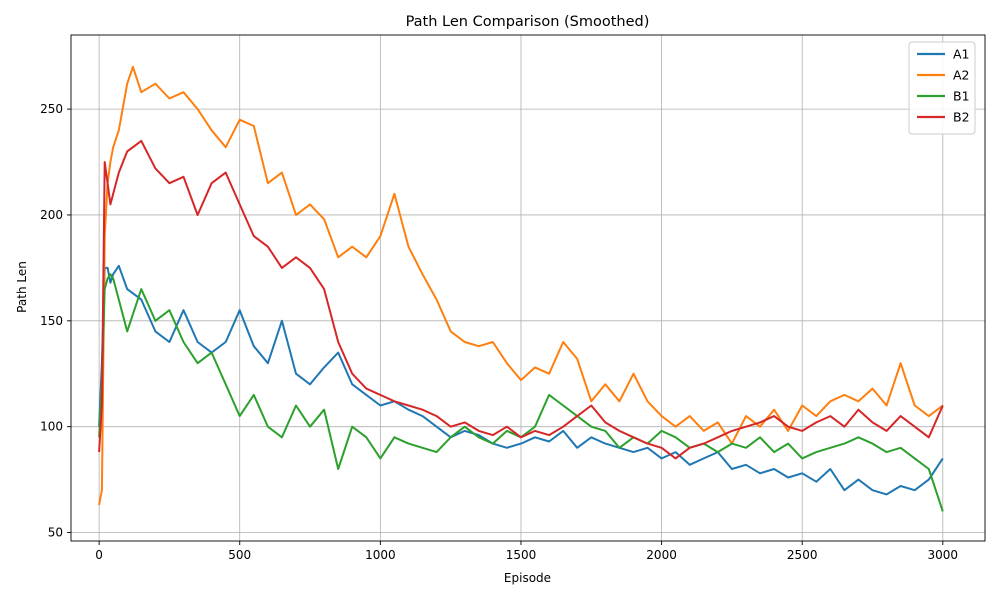 Image resolution: width=1000 pixels, height=600 pixels. I want to click on y-tick-label: 200, so click(51, 215).